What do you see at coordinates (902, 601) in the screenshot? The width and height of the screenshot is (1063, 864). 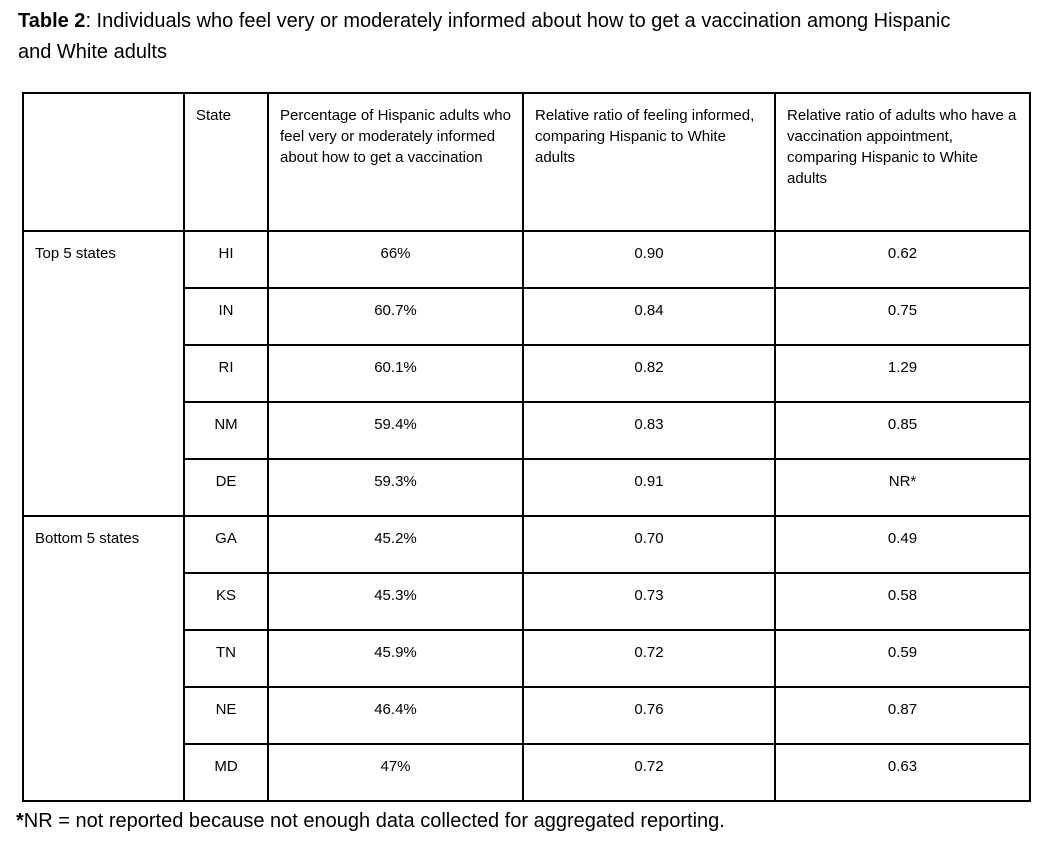 I see `ratio-appointment-cell: 0.58` at bounding box center [902, 601].